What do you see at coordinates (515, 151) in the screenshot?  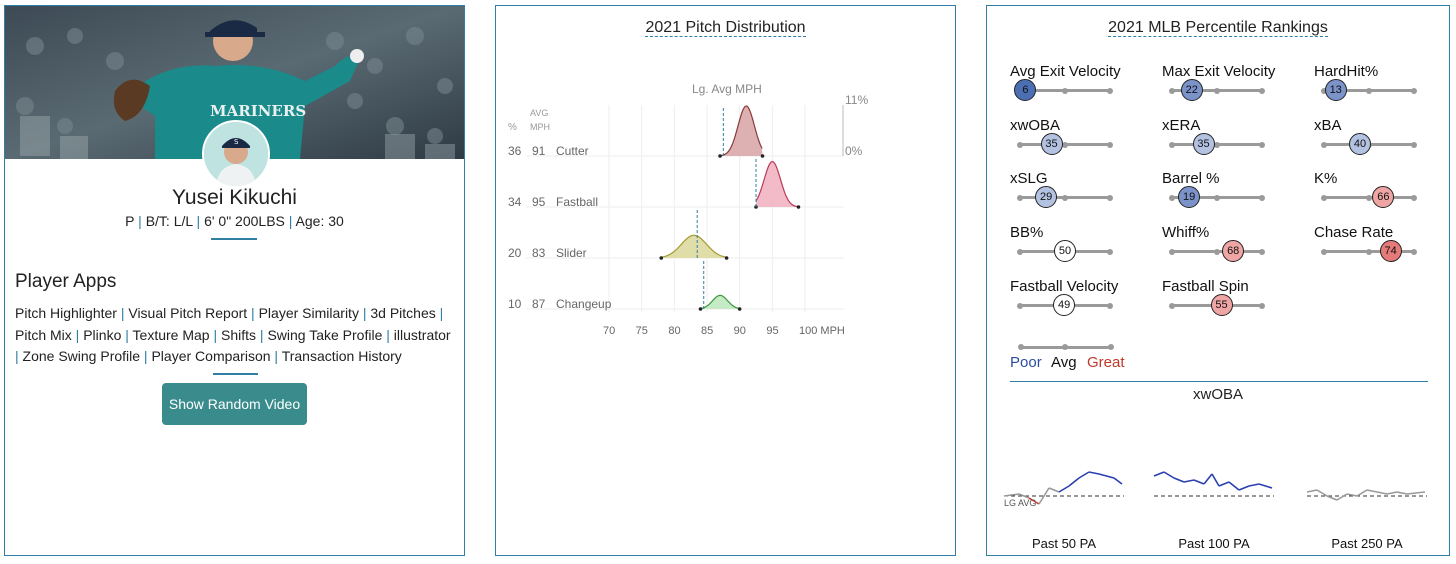 I see `pitch-pct: 36` at bounding box center [515, 151].